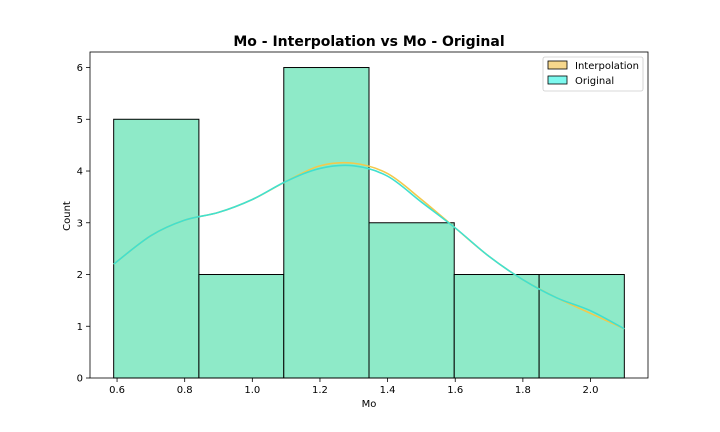  What do you see at coordinates (594, 81) in the screenshot?
I see `legend-label-original: Original` at bounding box center [594, 81].